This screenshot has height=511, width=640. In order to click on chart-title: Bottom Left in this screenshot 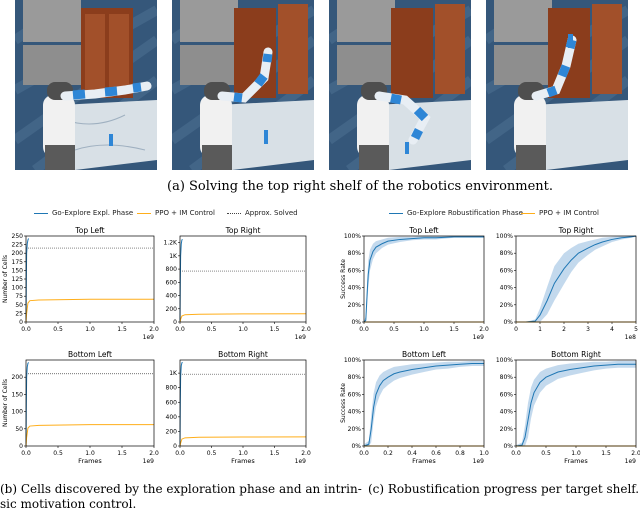, I will do `click(90, 354)`.